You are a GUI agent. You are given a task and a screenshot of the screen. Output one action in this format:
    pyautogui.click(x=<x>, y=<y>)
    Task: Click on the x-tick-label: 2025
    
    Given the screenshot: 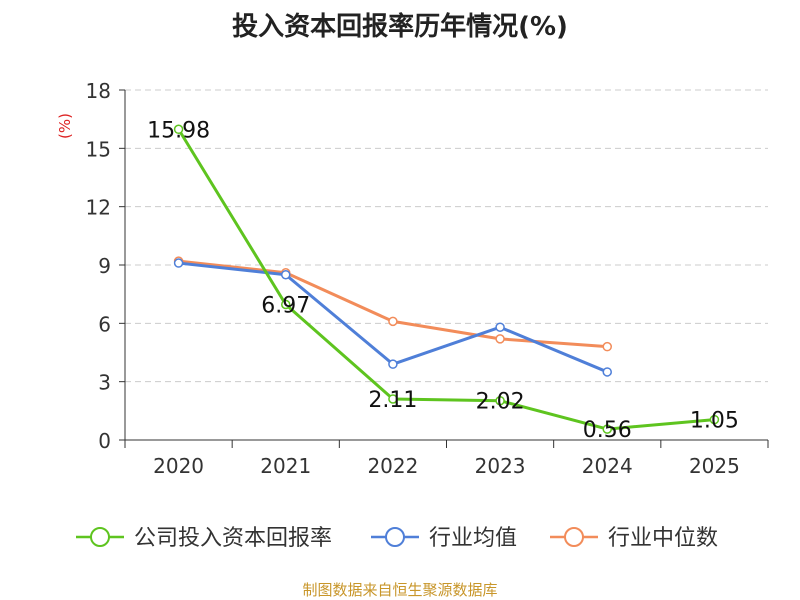 What is the action you would take?
    pyautogui.click(x=714, y=466)
    